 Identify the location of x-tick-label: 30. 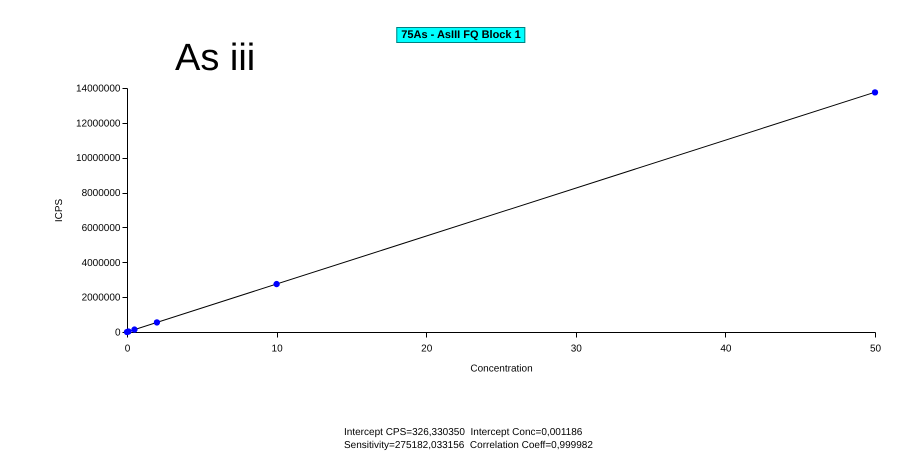
(576, 349).